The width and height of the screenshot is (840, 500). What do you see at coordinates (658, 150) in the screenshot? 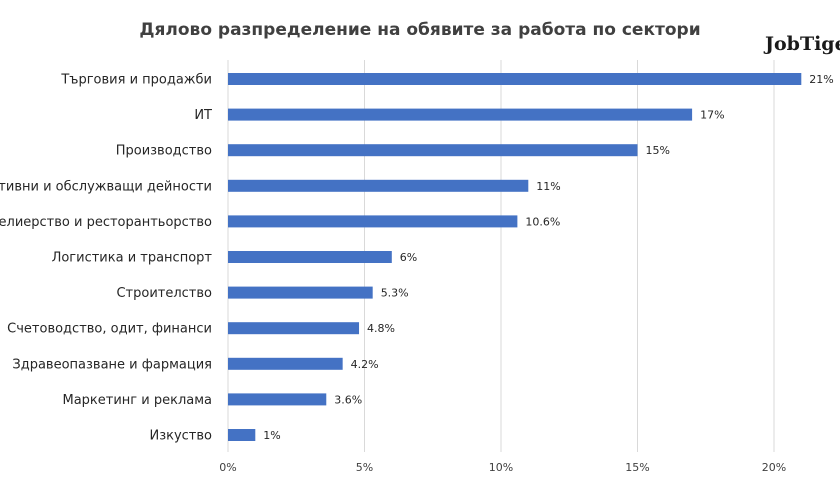
I see `value-label: 15%` at bounding box center [658, 150].